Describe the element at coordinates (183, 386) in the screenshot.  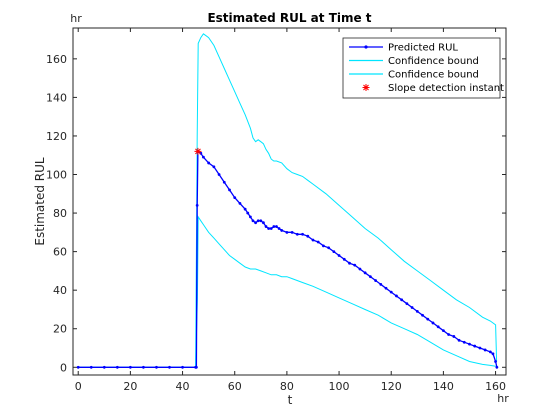
I see `x-tick-label: 40` at that location.